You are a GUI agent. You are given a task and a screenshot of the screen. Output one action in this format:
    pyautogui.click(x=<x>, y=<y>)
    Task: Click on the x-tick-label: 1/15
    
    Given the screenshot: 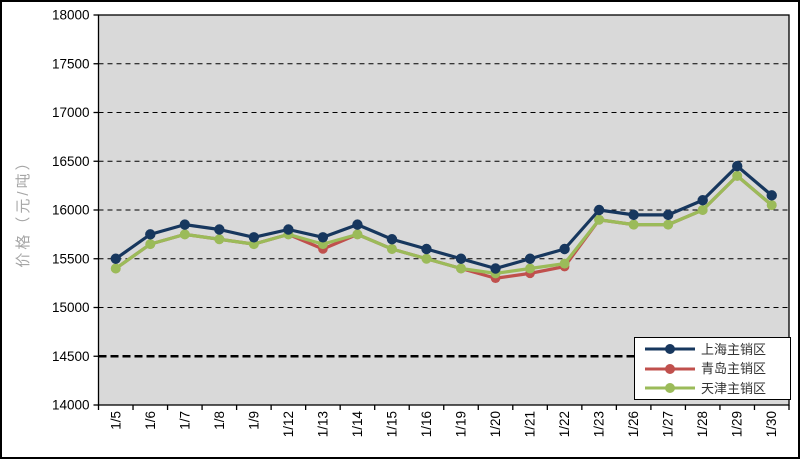 What is the action you would take?
    pyautogui.click(x=391, y=424)
    